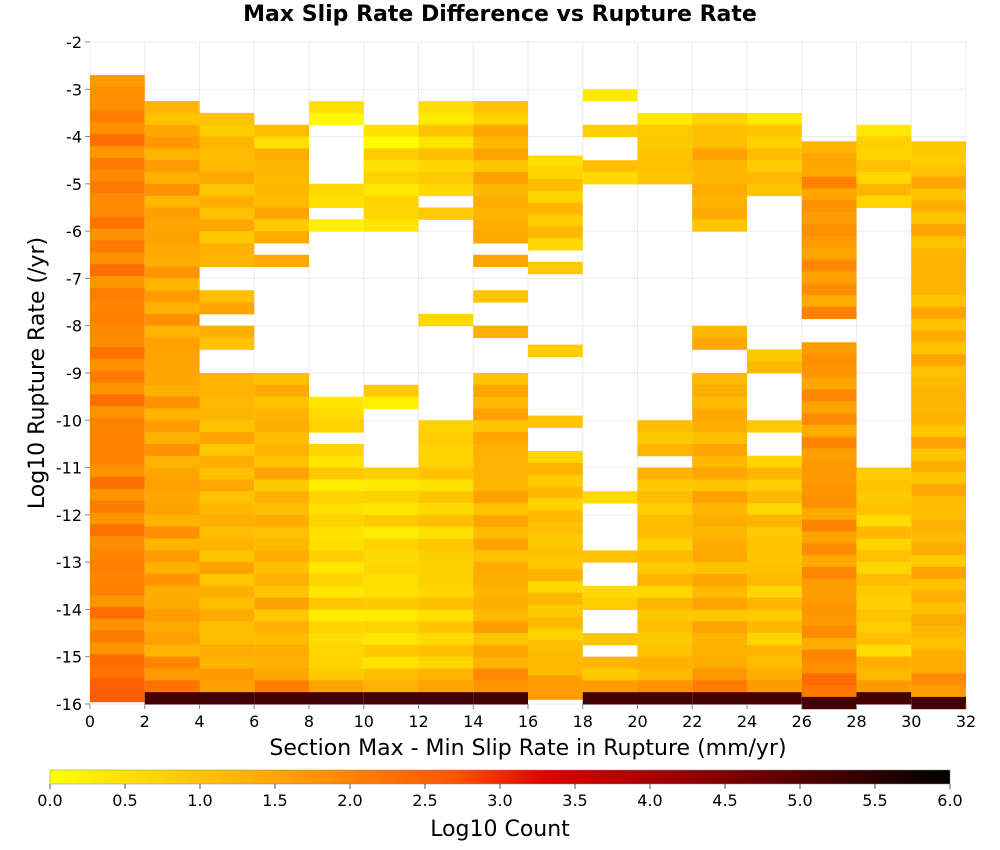  I want to click on colorbar-tick-label: 5.0, so click(799, 800).